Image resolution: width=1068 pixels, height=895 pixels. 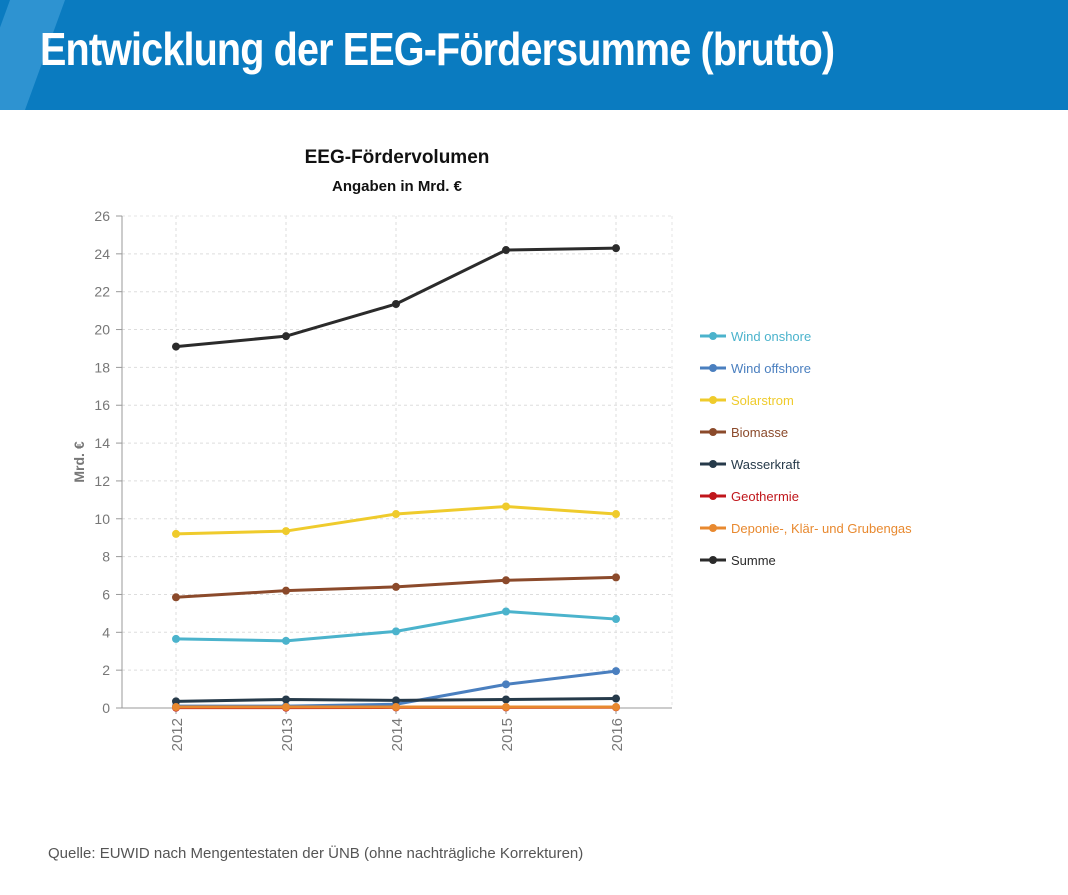 What do you see at coordinates (102, 292) in the screenshot?
I see `y-tick-label: 22` at bounding box center [102, 292].